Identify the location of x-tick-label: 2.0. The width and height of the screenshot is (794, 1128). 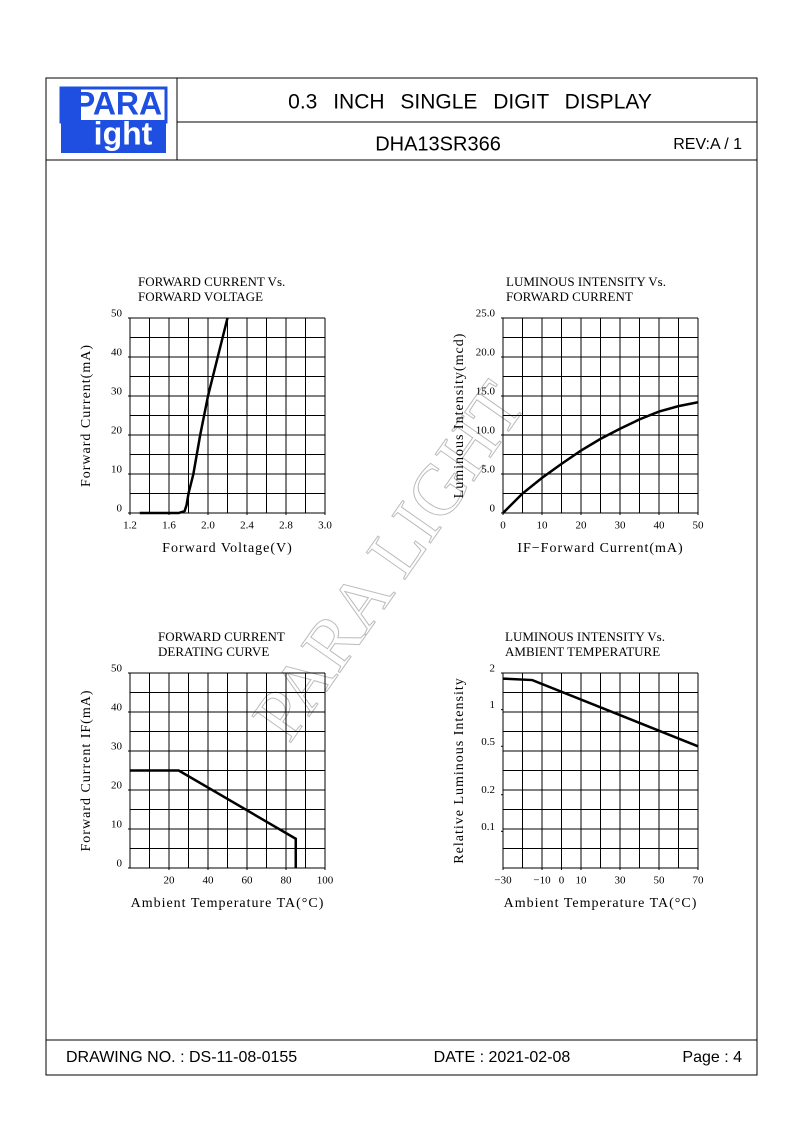
(208, 526).